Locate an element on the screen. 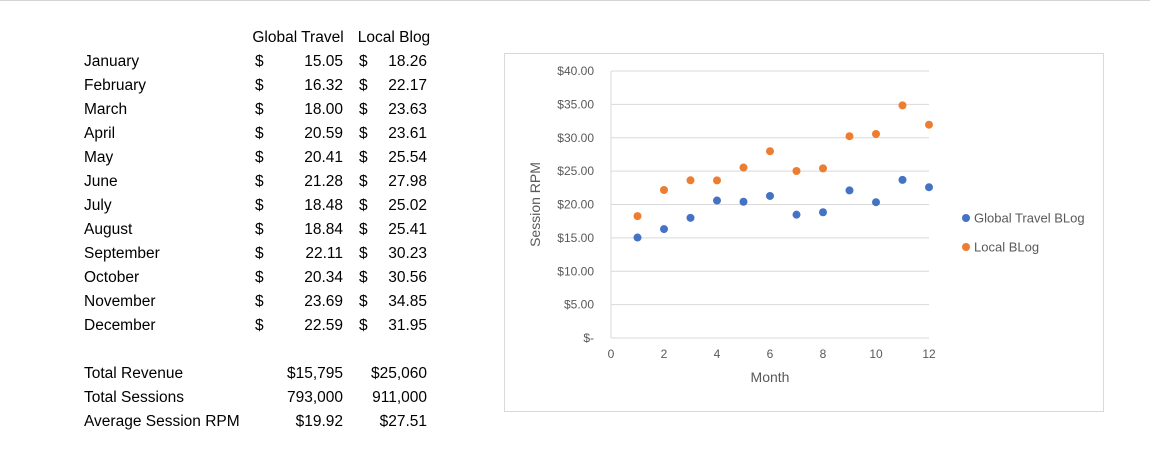 This screenshot has width=1150, height=470. local-blog-value: 31.95 is located at coordinates (407, 325).